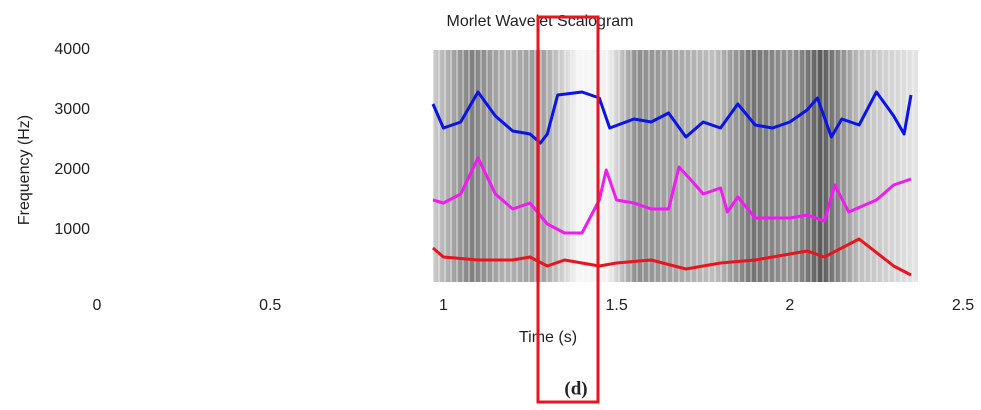  Describe the element at coordinates (789, 305) in the screenshot. I see `x-tick-label: 2` at that location.